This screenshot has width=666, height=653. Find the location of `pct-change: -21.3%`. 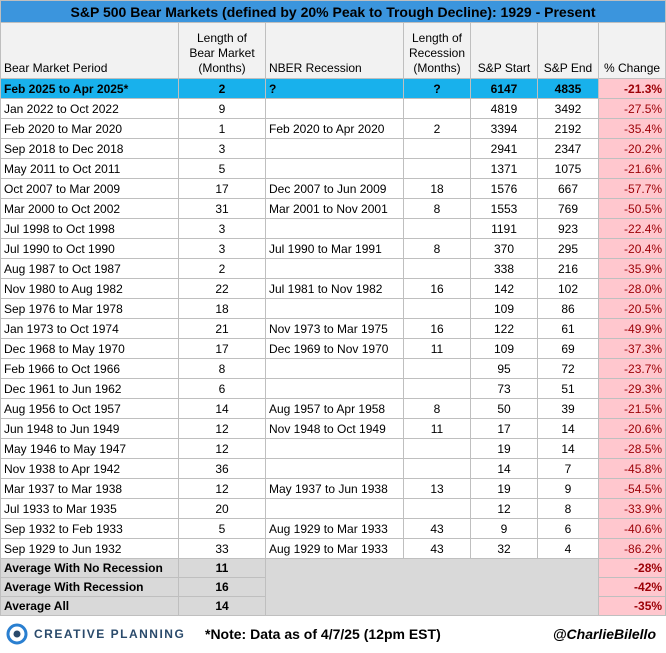

pct-change: -21.3% is located at coordinates (631, 88).